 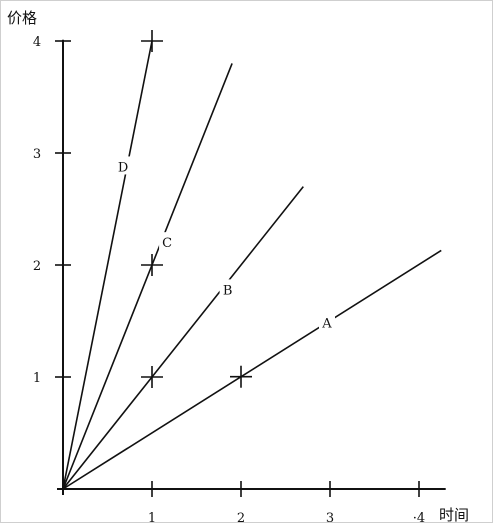 What do you see at coordinates (37, 42) in the screenshot?
I see `y-tick-label-4: 4` at bounding box center [37, 42].